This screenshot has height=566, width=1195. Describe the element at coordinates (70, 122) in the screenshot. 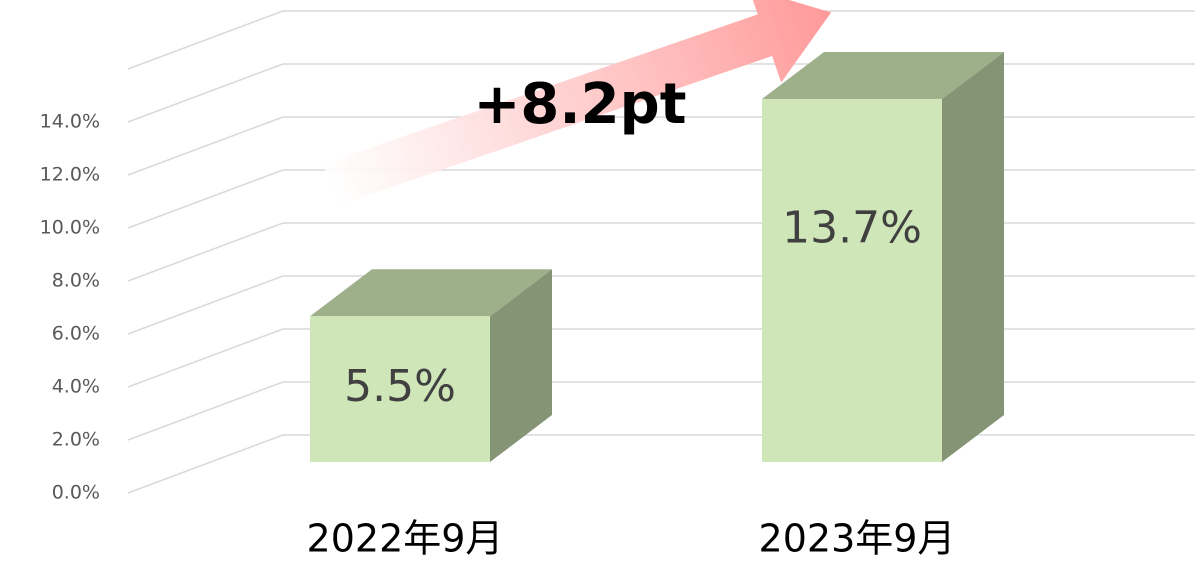

I see `y-tick-label: 14.0%` at that location.